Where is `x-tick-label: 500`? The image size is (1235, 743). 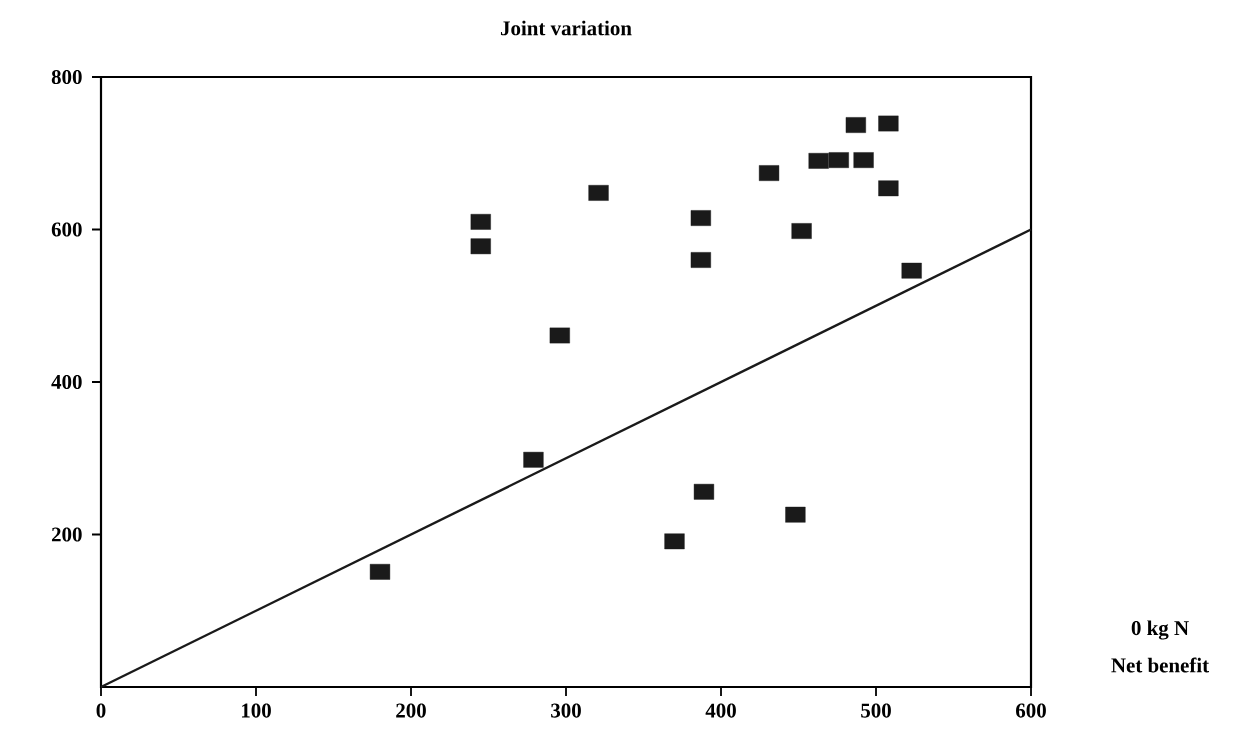
x-tick-label: 500 is located at coordinates (876, 710).